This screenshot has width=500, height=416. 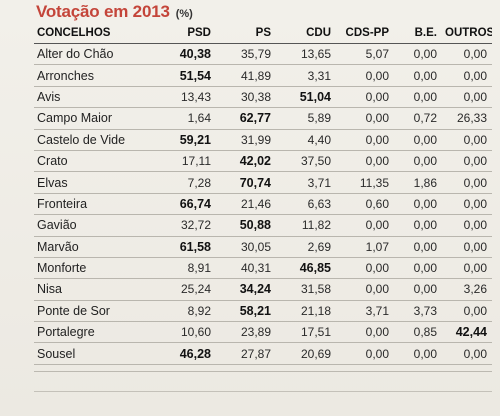 What do you see at coordinates (467, 34) in the screenshot?
I see `column-header-outros: OUTROS` at bounding box center [467, 34].